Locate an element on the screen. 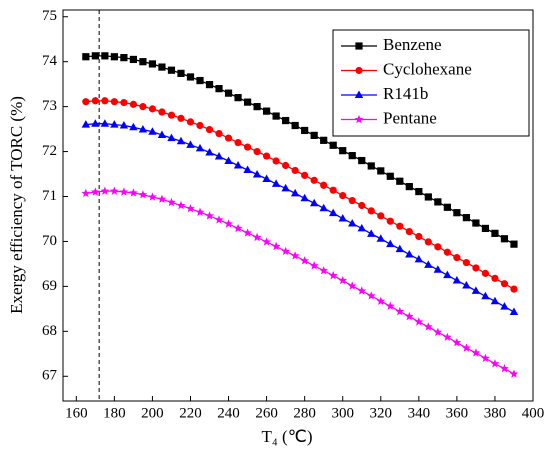  x-tick-label: 280 is located at coordinates (304, 413).